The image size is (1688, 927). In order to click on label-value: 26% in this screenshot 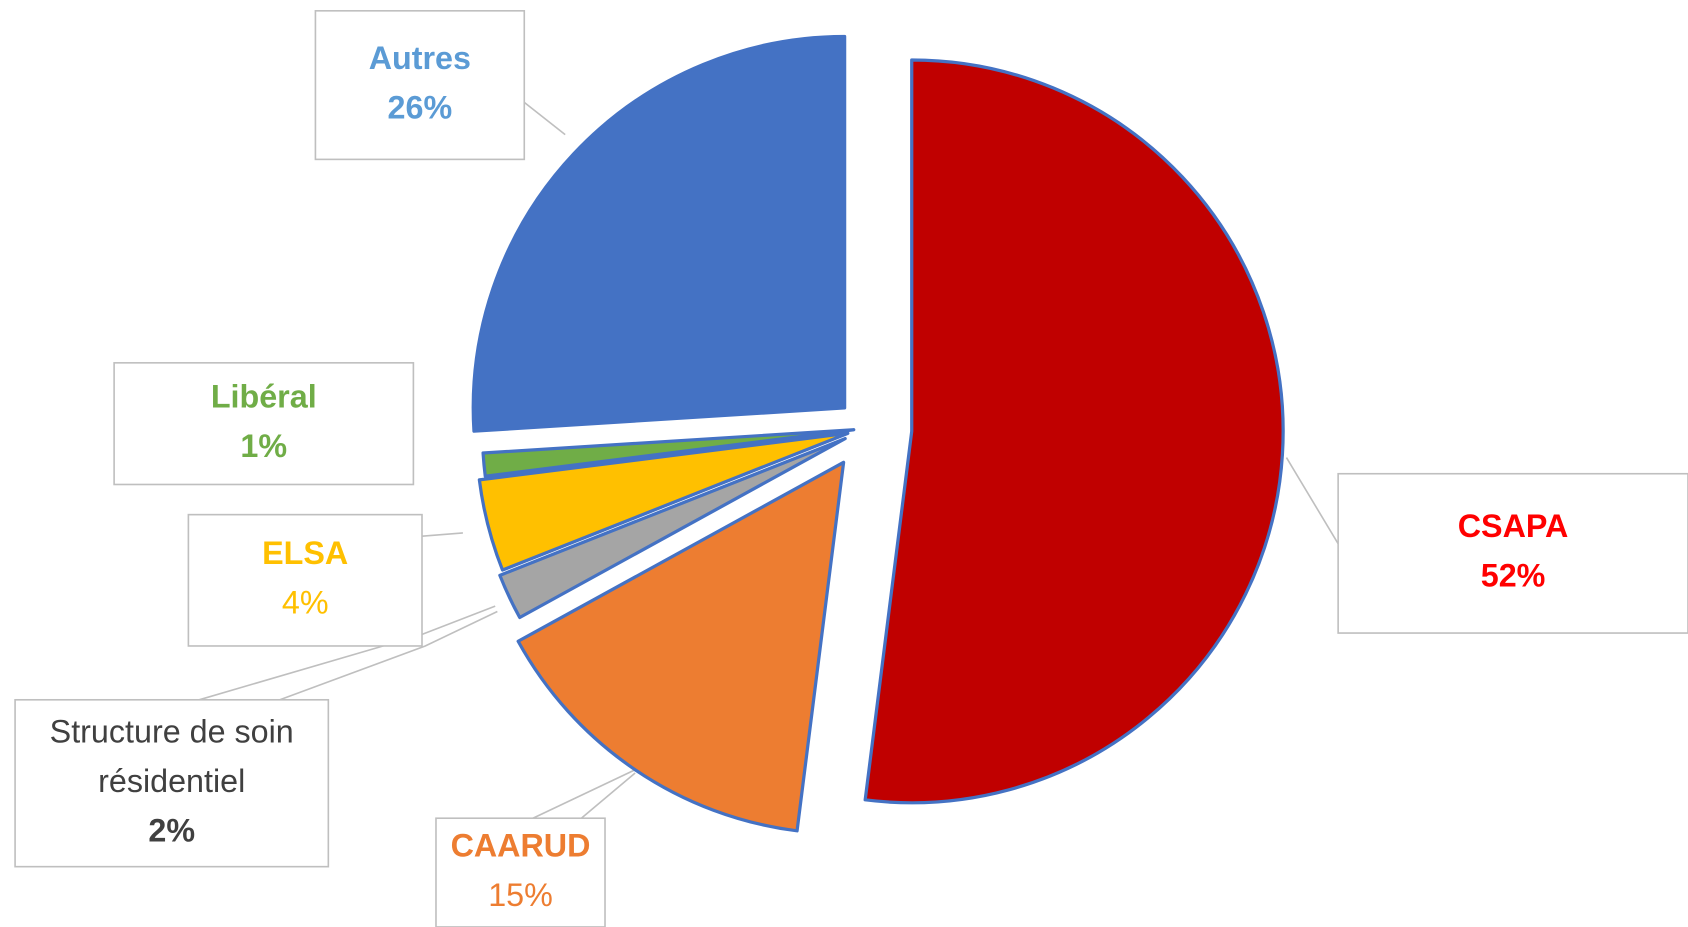, I will do `click(420, 107)`.